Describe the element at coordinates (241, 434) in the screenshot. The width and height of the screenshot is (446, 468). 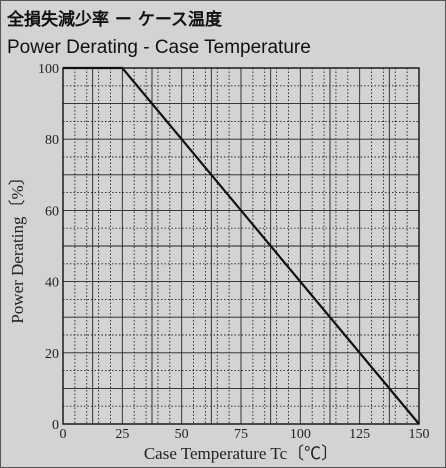
I see `x-tick-label: 75` at that location.